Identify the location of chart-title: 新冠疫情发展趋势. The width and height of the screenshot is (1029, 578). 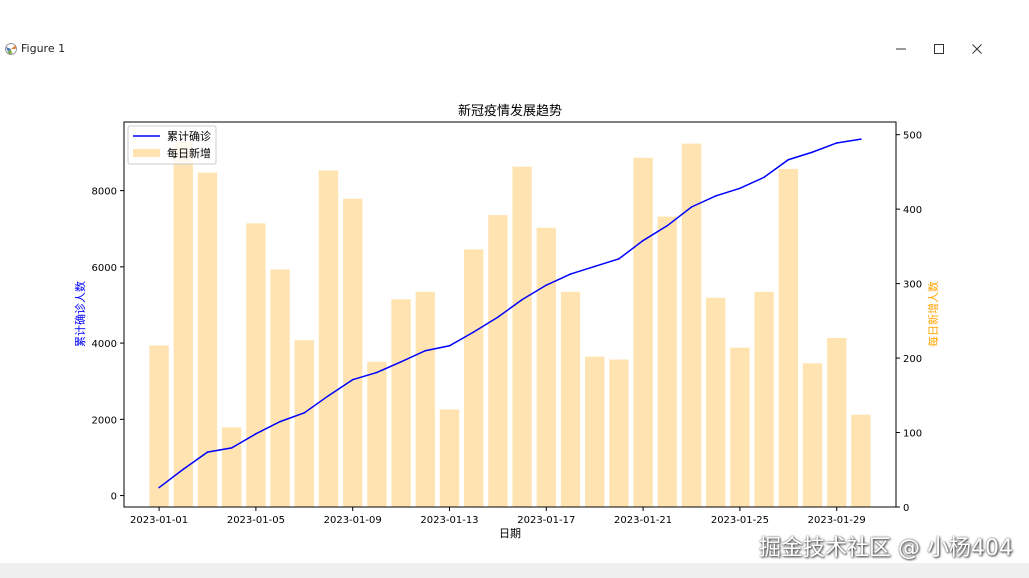
(510, 111).